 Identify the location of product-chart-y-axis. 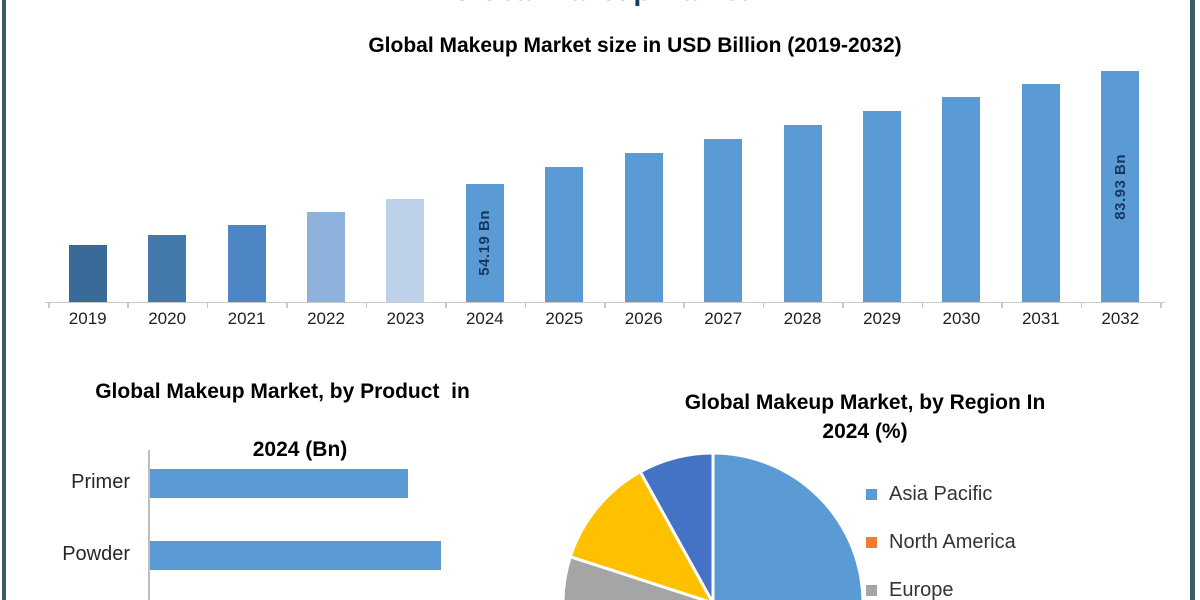
(149, 525).